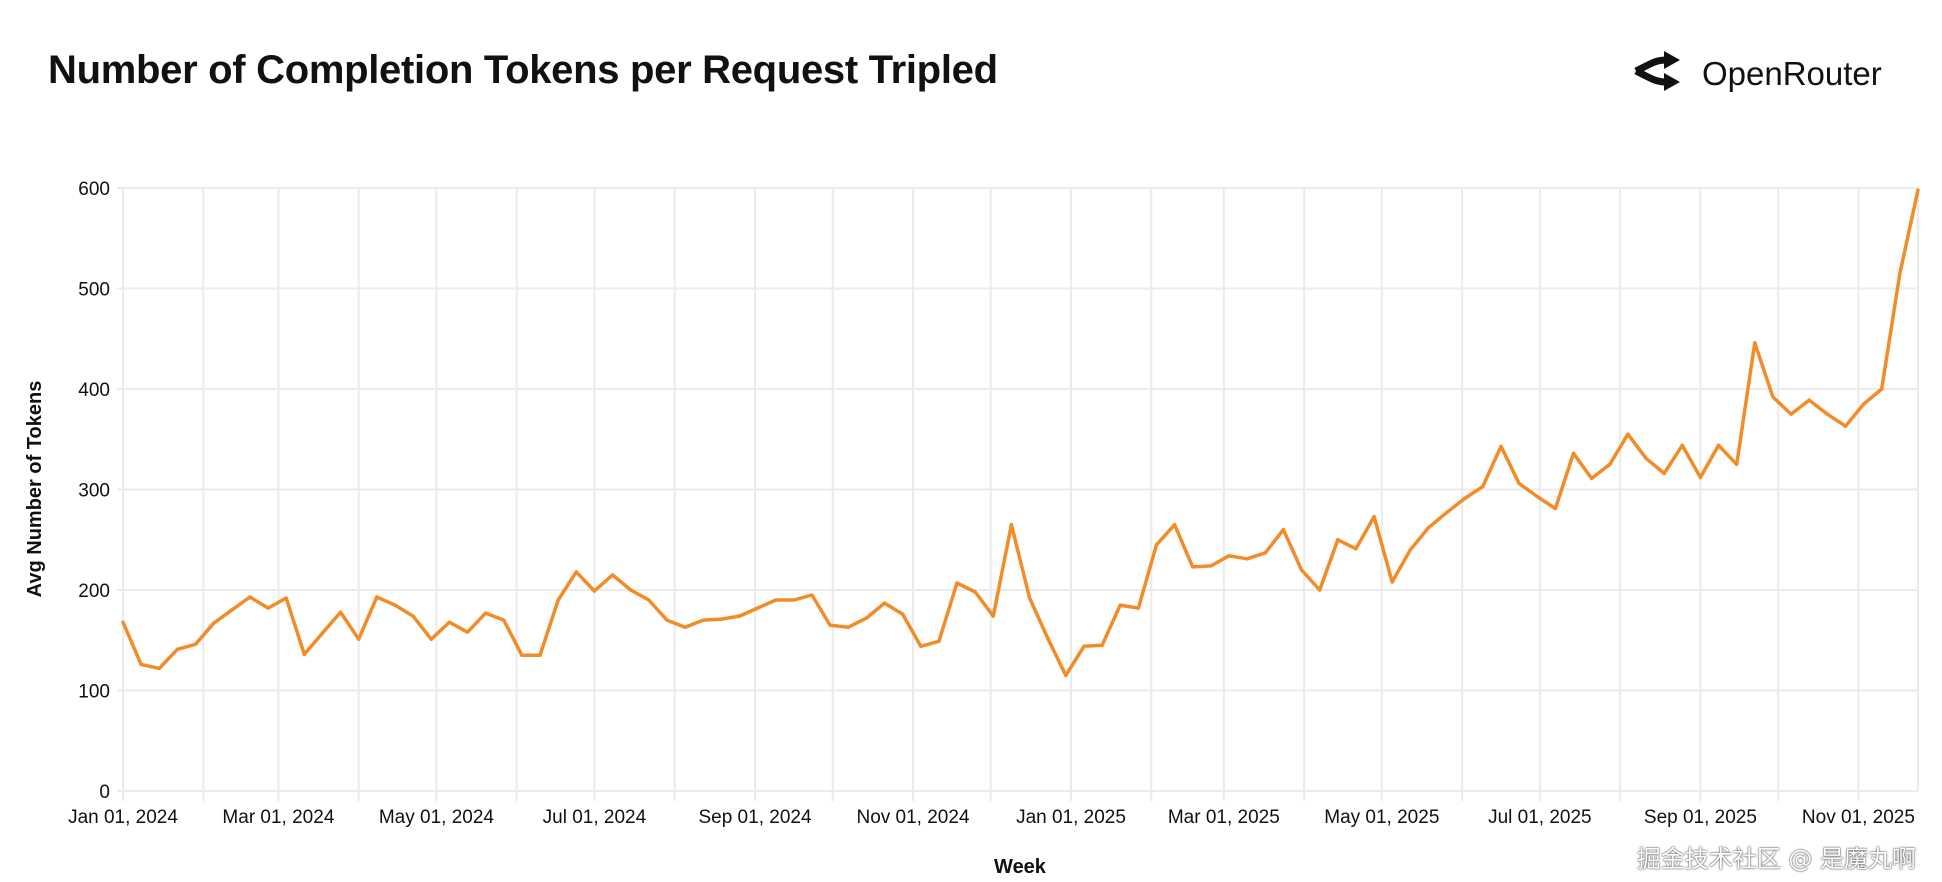 This screenshot has width=1942, height=882. What do you see at coordinates (123, 817) in the screenshot?
I see `x-tick-label: Jan 01, 2024` at bounding box center [123, 817].